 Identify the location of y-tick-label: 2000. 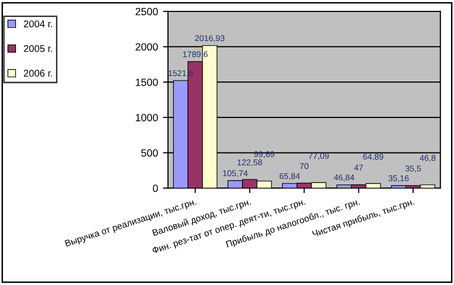
(147, 47).